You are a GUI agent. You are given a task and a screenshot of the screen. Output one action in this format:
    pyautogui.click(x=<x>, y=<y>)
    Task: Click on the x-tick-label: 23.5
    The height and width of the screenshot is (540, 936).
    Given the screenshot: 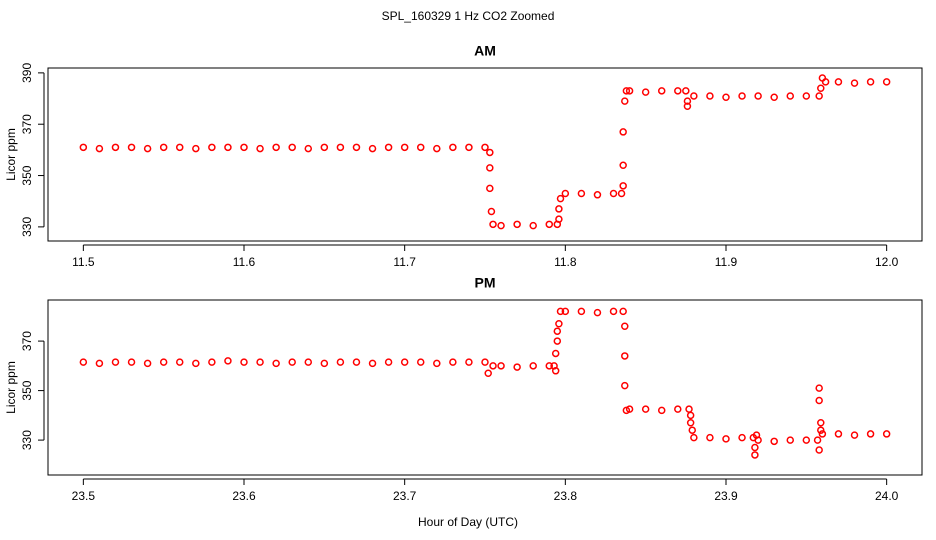 What is the action you would take?
    pyautogui.click(x=84, y=496)
    